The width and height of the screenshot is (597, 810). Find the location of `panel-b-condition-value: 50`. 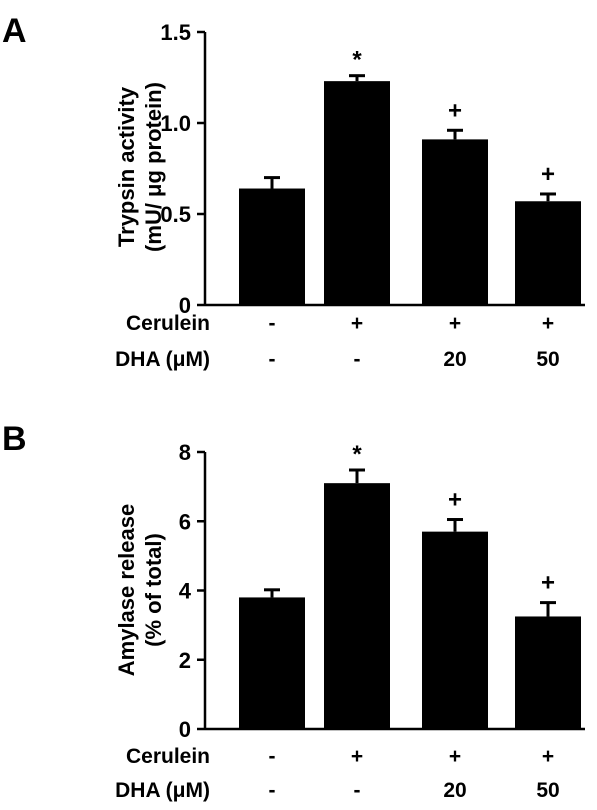

panel-b-condition-value: 50 is located at coordinates (547, 790).